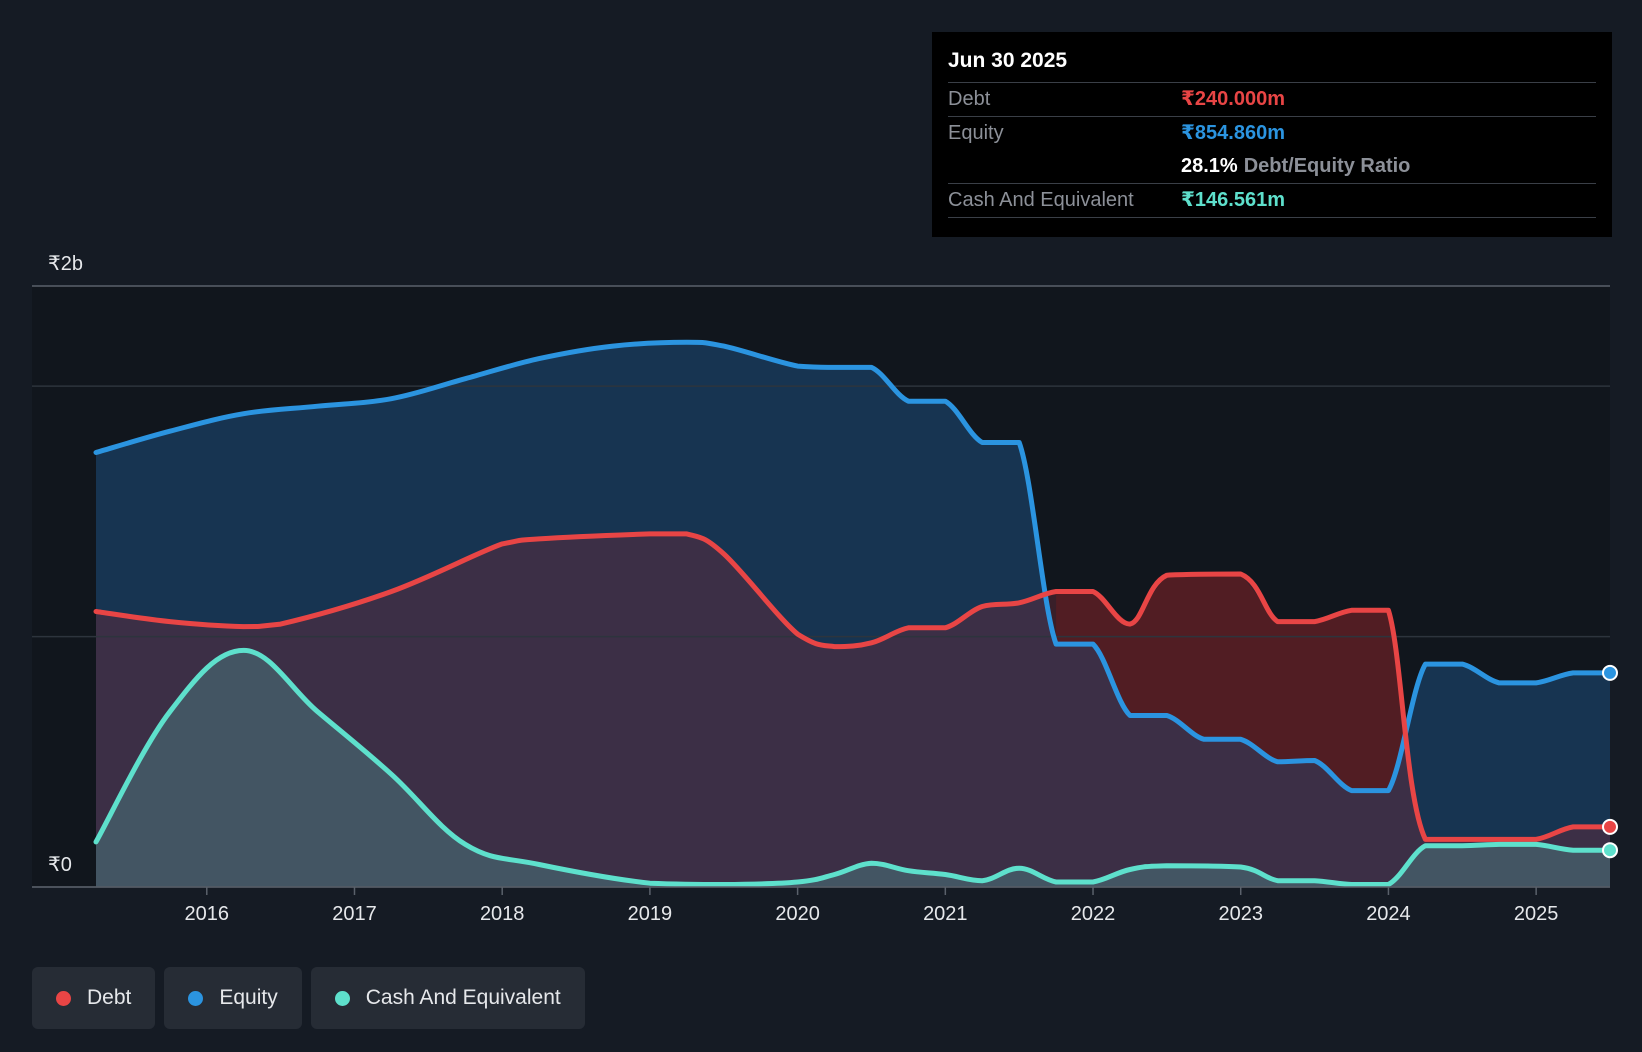 This screenshot has width=1642, height=1052. Describe the element at coordinates (1041, 200) in the screenshot. I see `tooltip-cash-label: Cash And Equivalent` at that location.